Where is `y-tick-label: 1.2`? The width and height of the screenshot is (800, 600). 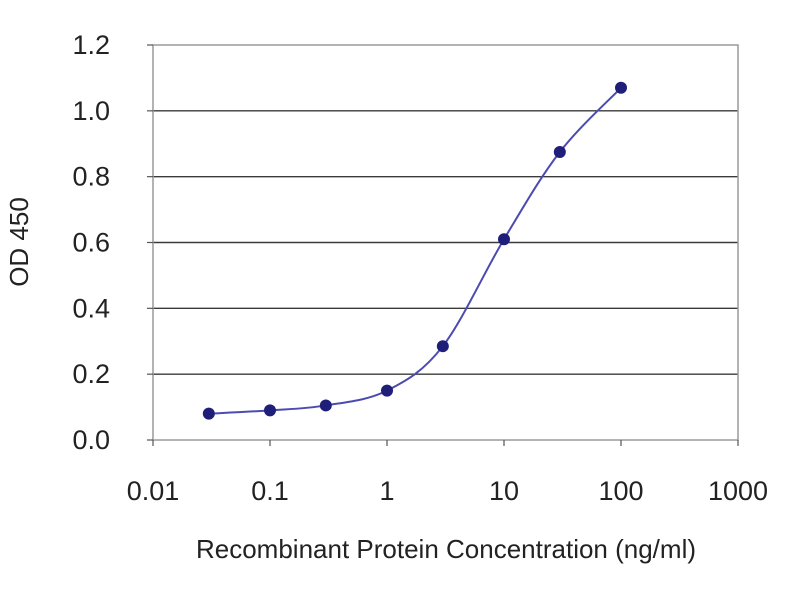 y-tick-label: 1.2 is located at coordinates (91, 45).